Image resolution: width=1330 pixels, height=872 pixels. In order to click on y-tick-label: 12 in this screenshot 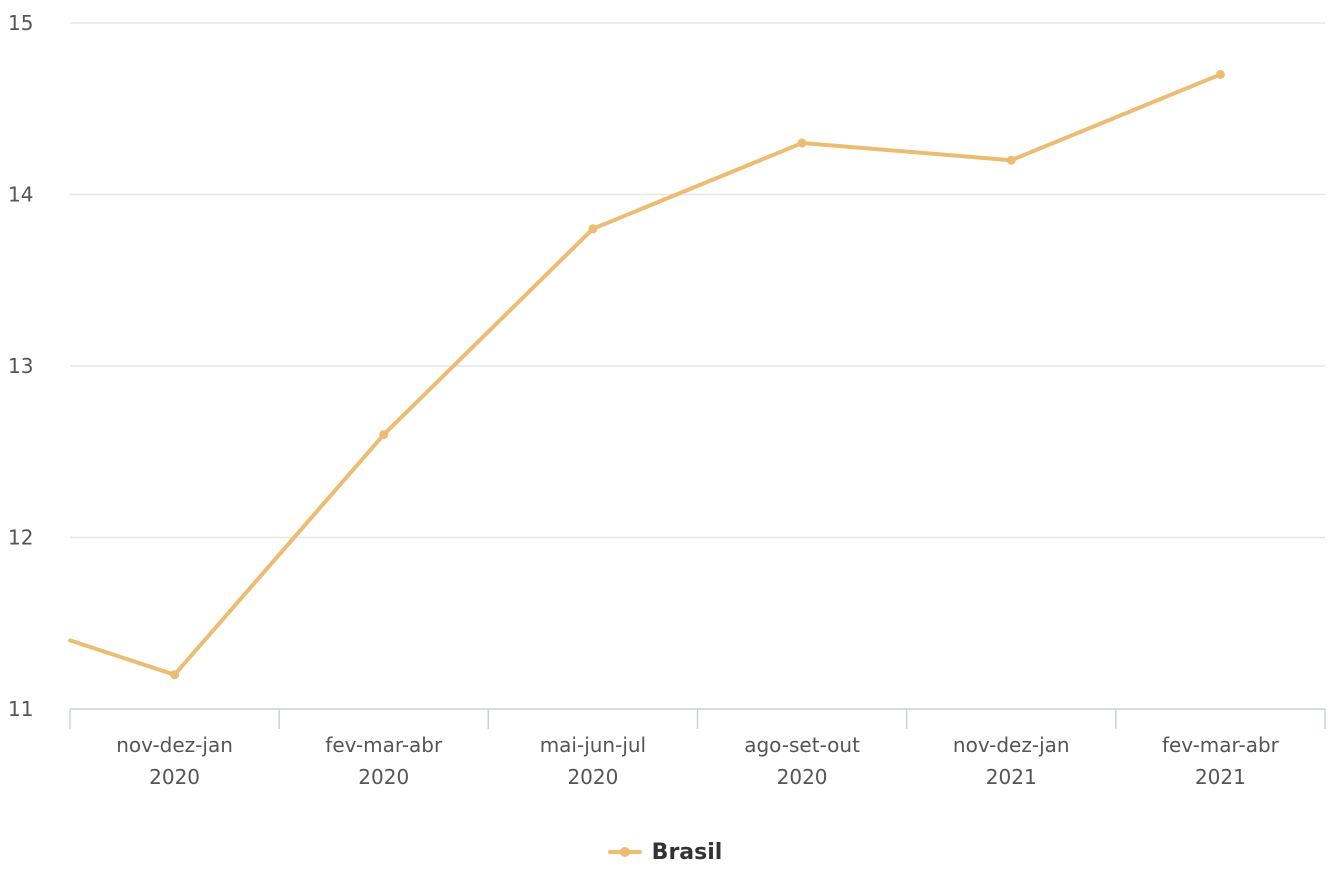, I will do `click(20, 538)`.